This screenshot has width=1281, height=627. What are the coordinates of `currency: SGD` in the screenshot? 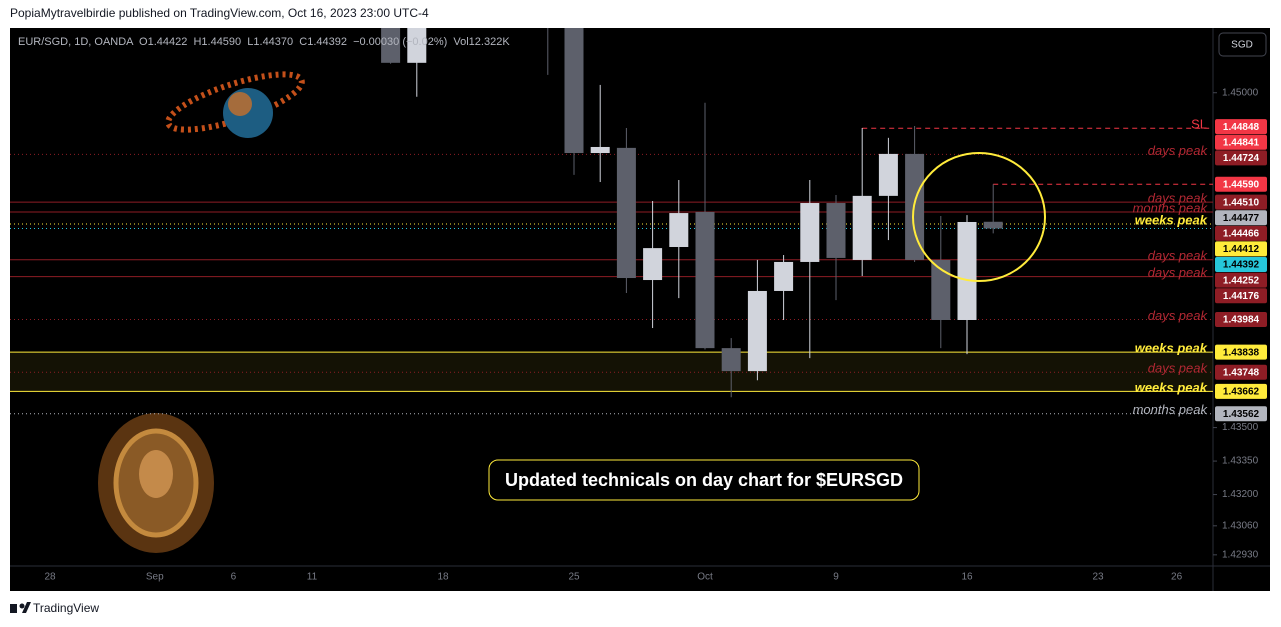 It's located at (1242, 45).